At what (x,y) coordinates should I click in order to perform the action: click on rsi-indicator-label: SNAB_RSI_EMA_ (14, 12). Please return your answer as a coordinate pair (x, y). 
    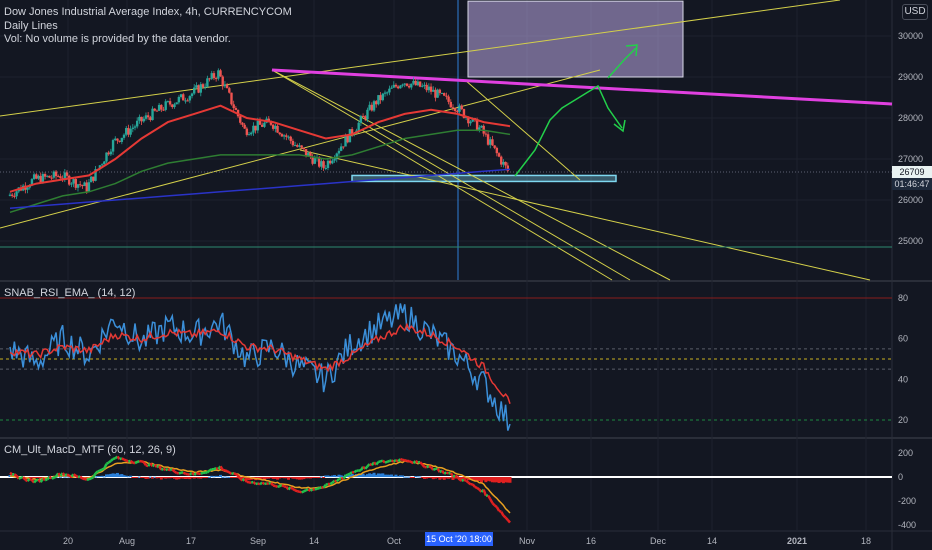
    Looking at the image, I should click on (70, 293).